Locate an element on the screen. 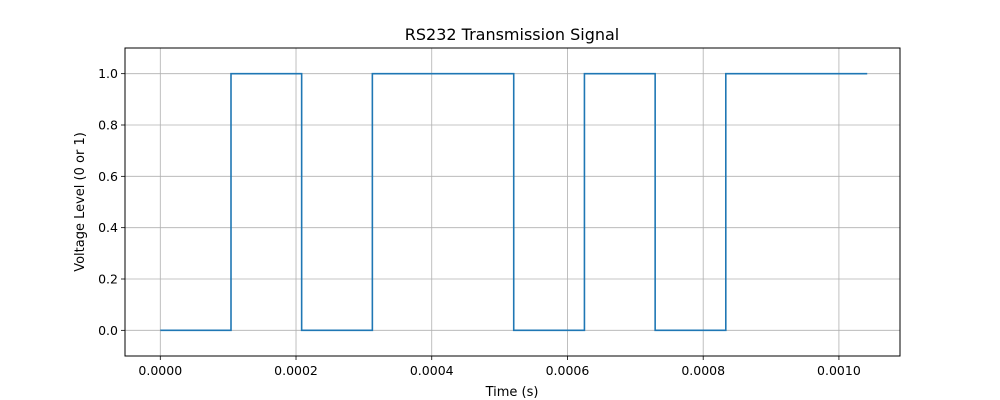  y-tick-label: 0.0 is located at coordinates (108, 330).